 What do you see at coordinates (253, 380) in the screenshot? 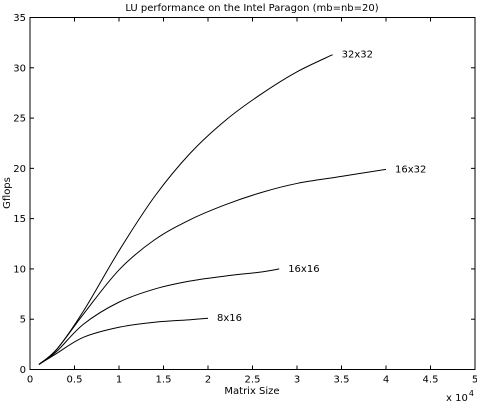
I see `x-tick-label: 2.5` at bounding box center [253, 380].